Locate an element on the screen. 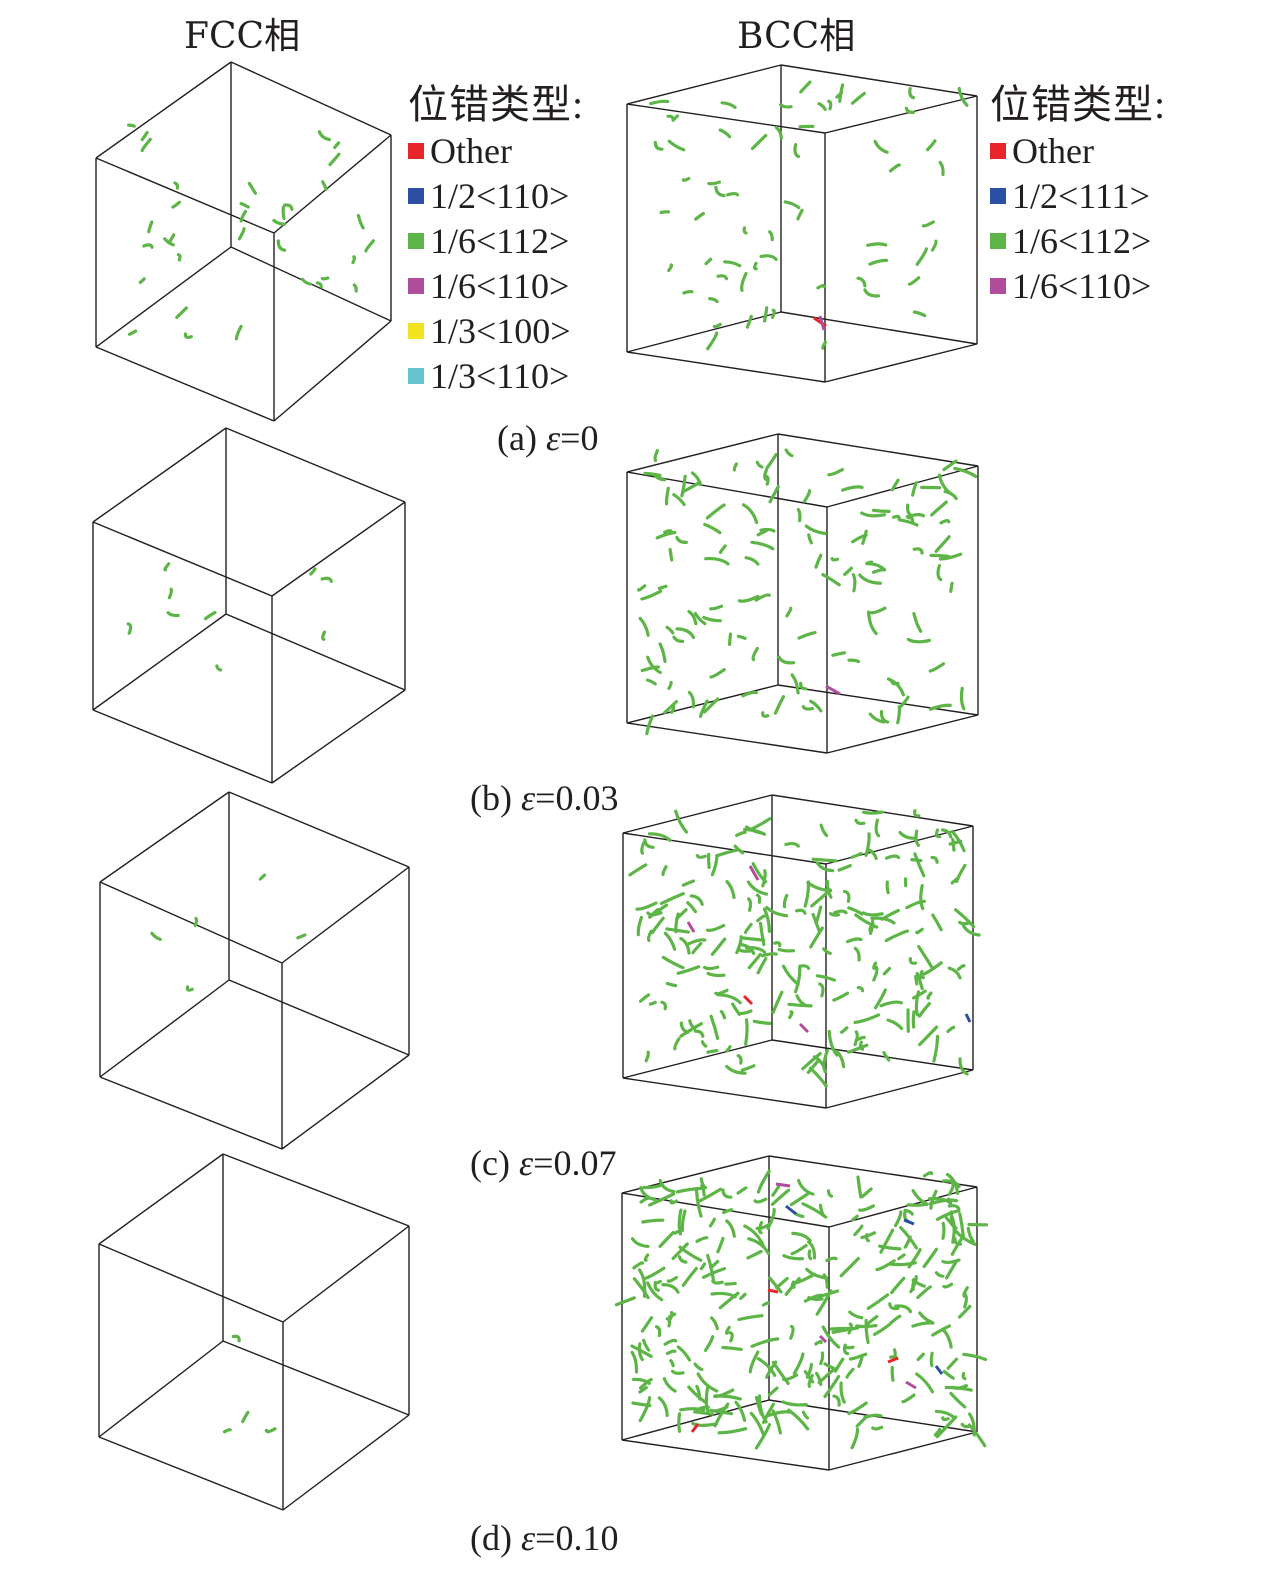  legend-label: 1/2<110> is located at coordinates (500, 195).